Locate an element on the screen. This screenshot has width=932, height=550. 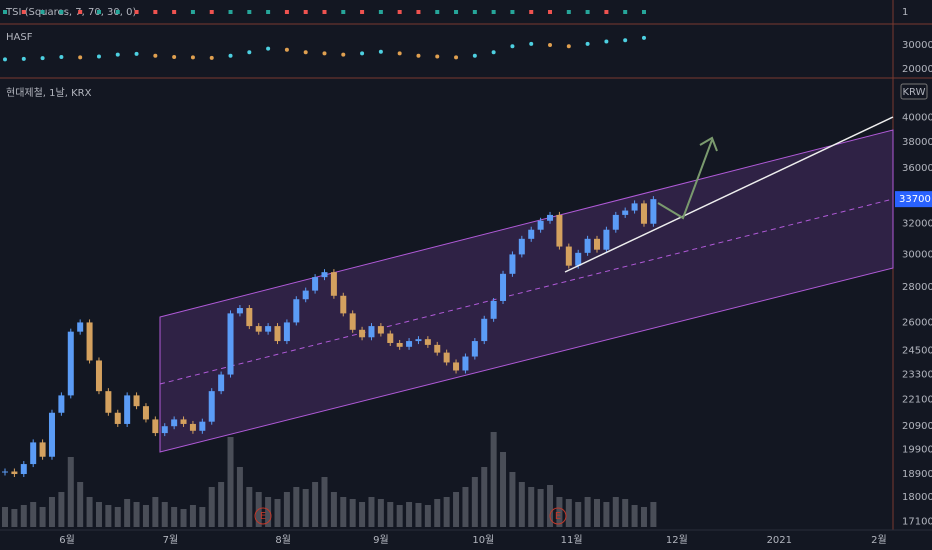
y-tick-label: 18900 is located at coordinates (917, 474).